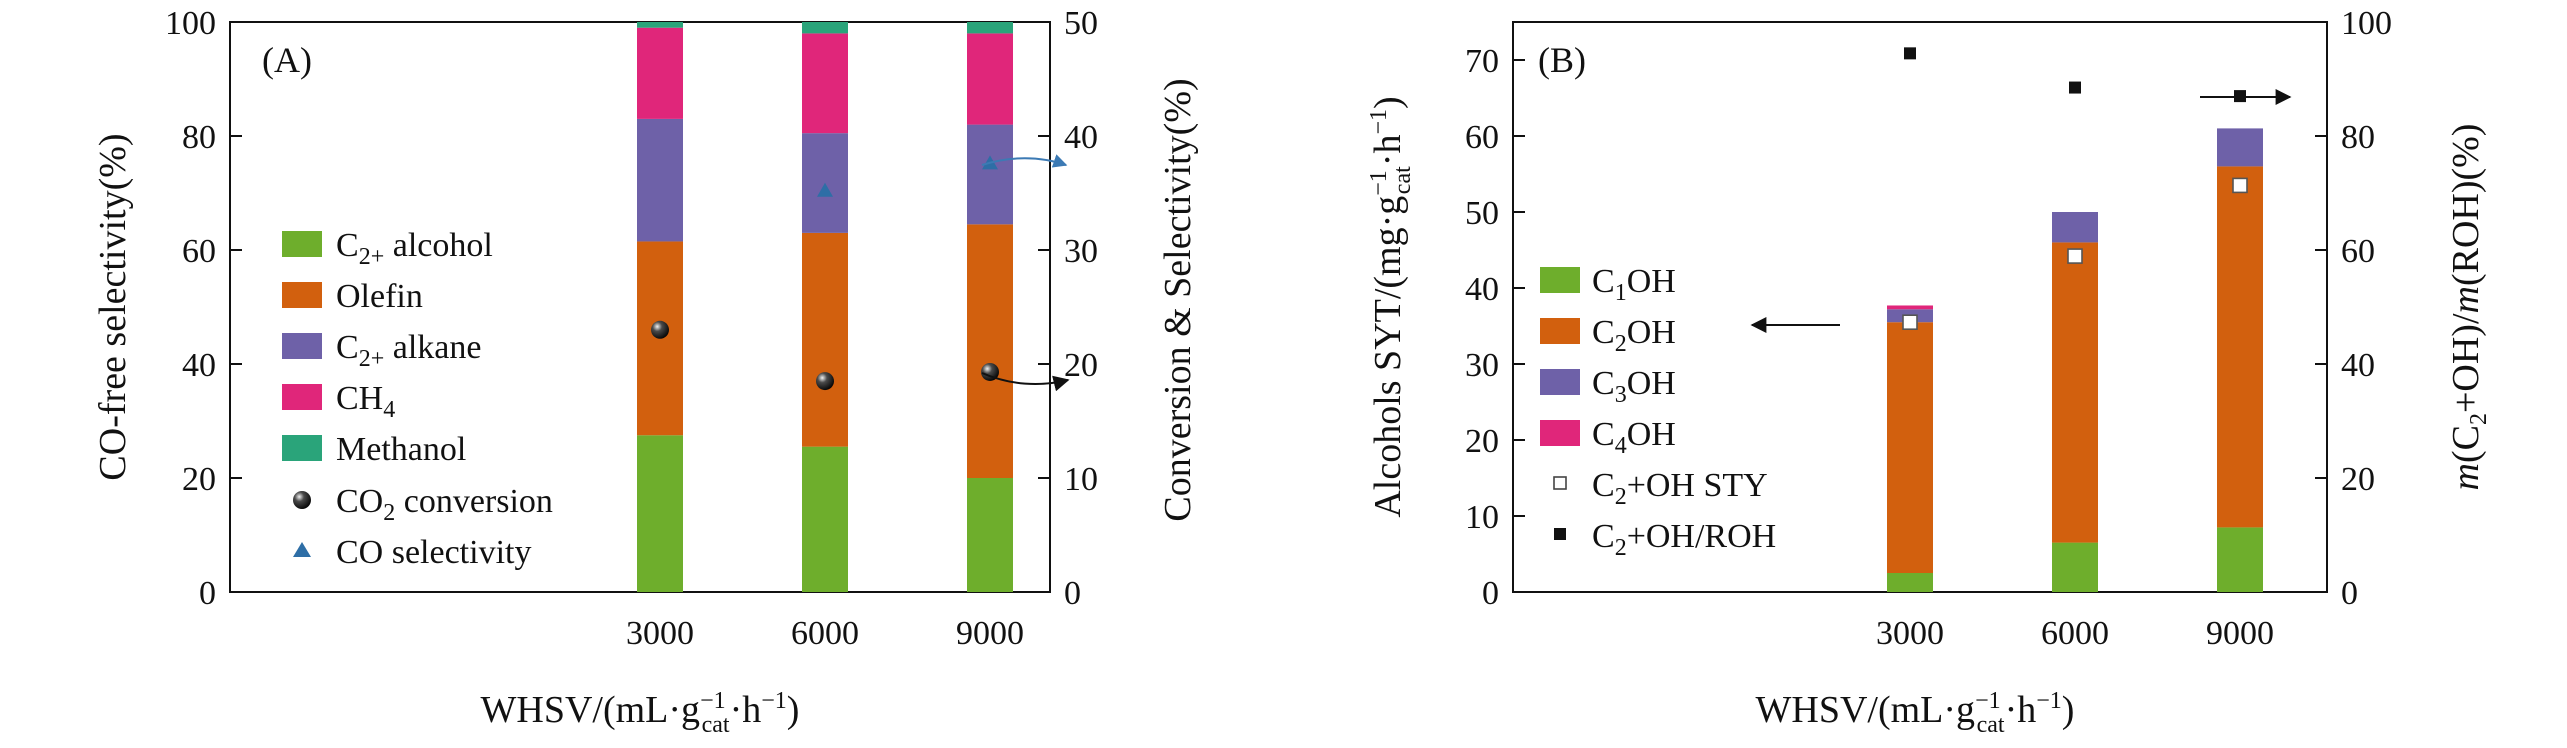 Image resolution: width=2567 pixels, height=748 pixels. I want to click on legend-item: C2+ alkane, so click(381, 350).